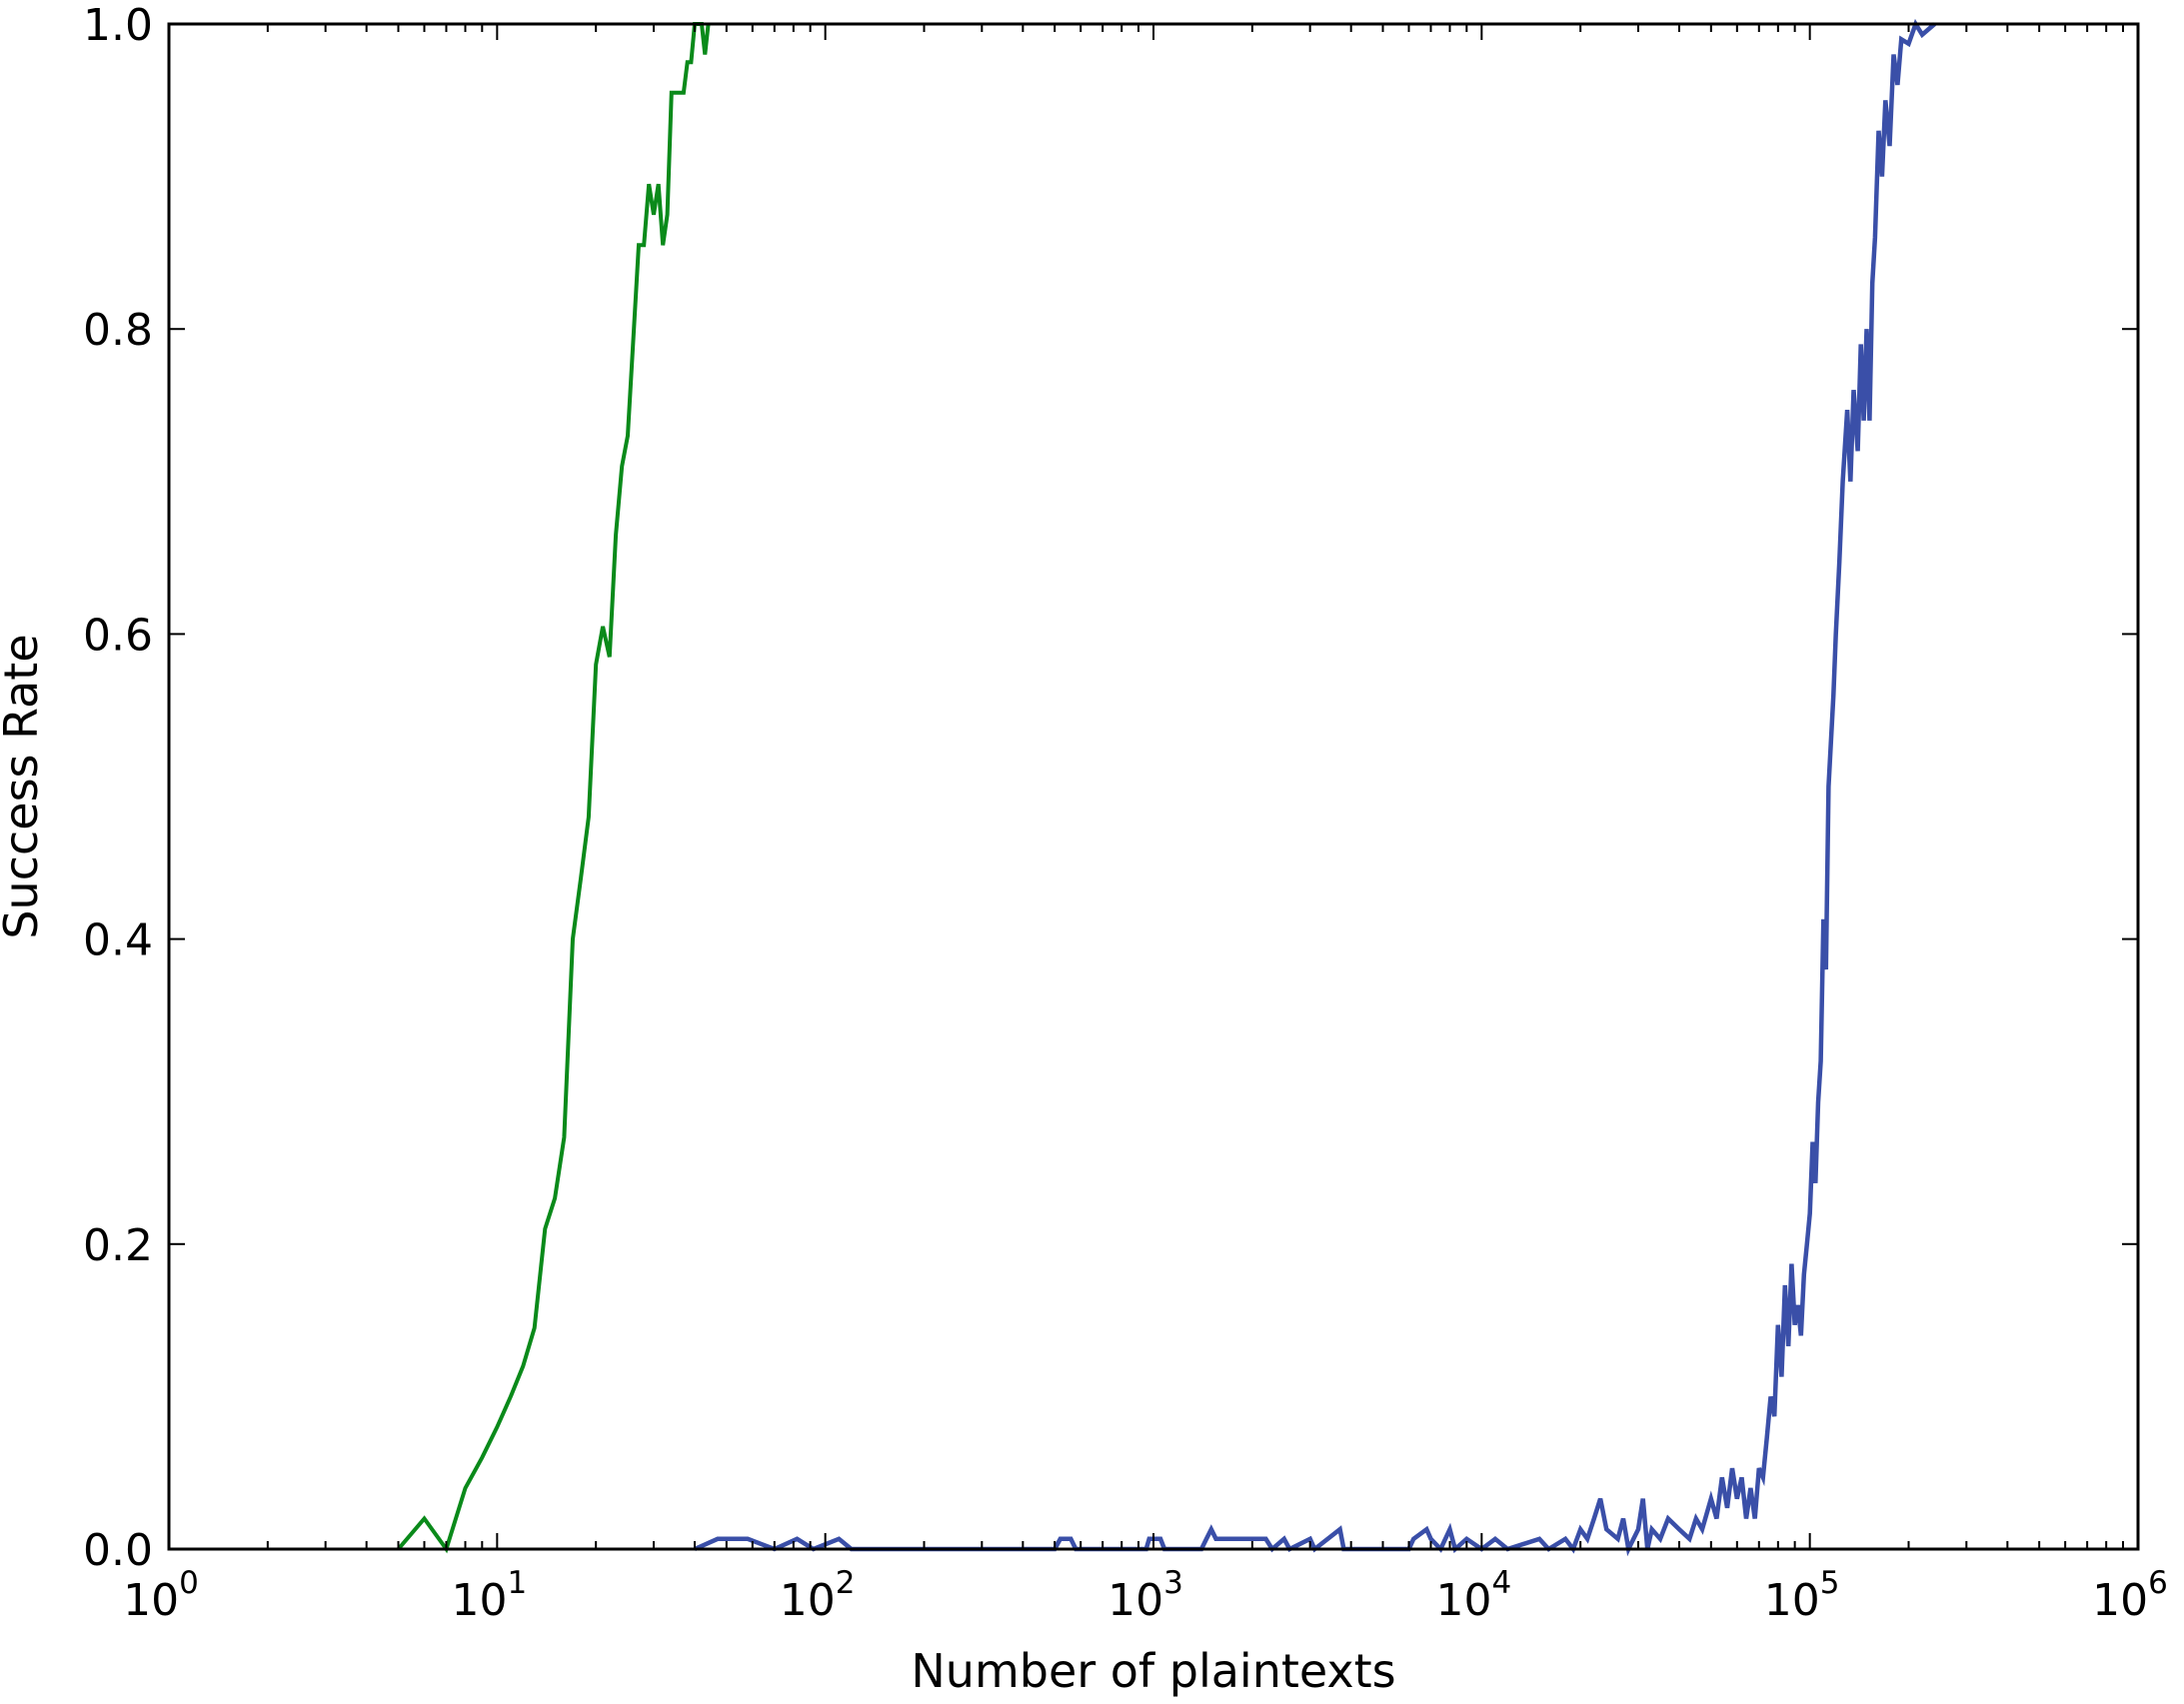 The height and width of the screenshot is (1704, 2184). Describe the element at coordinates (118, 330) in the screenshot. I see `y-tick-label: 0.8` at that location.